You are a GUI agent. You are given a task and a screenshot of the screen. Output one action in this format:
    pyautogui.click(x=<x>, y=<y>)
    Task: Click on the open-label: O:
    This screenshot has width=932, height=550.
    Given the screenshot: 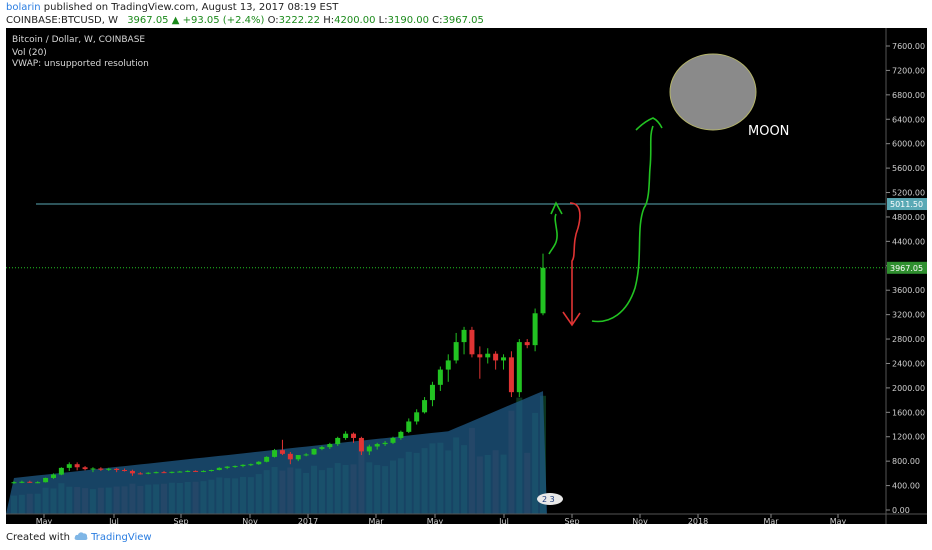 What is the action you would take?
    pyautogui.click(x=273, y=20)
    